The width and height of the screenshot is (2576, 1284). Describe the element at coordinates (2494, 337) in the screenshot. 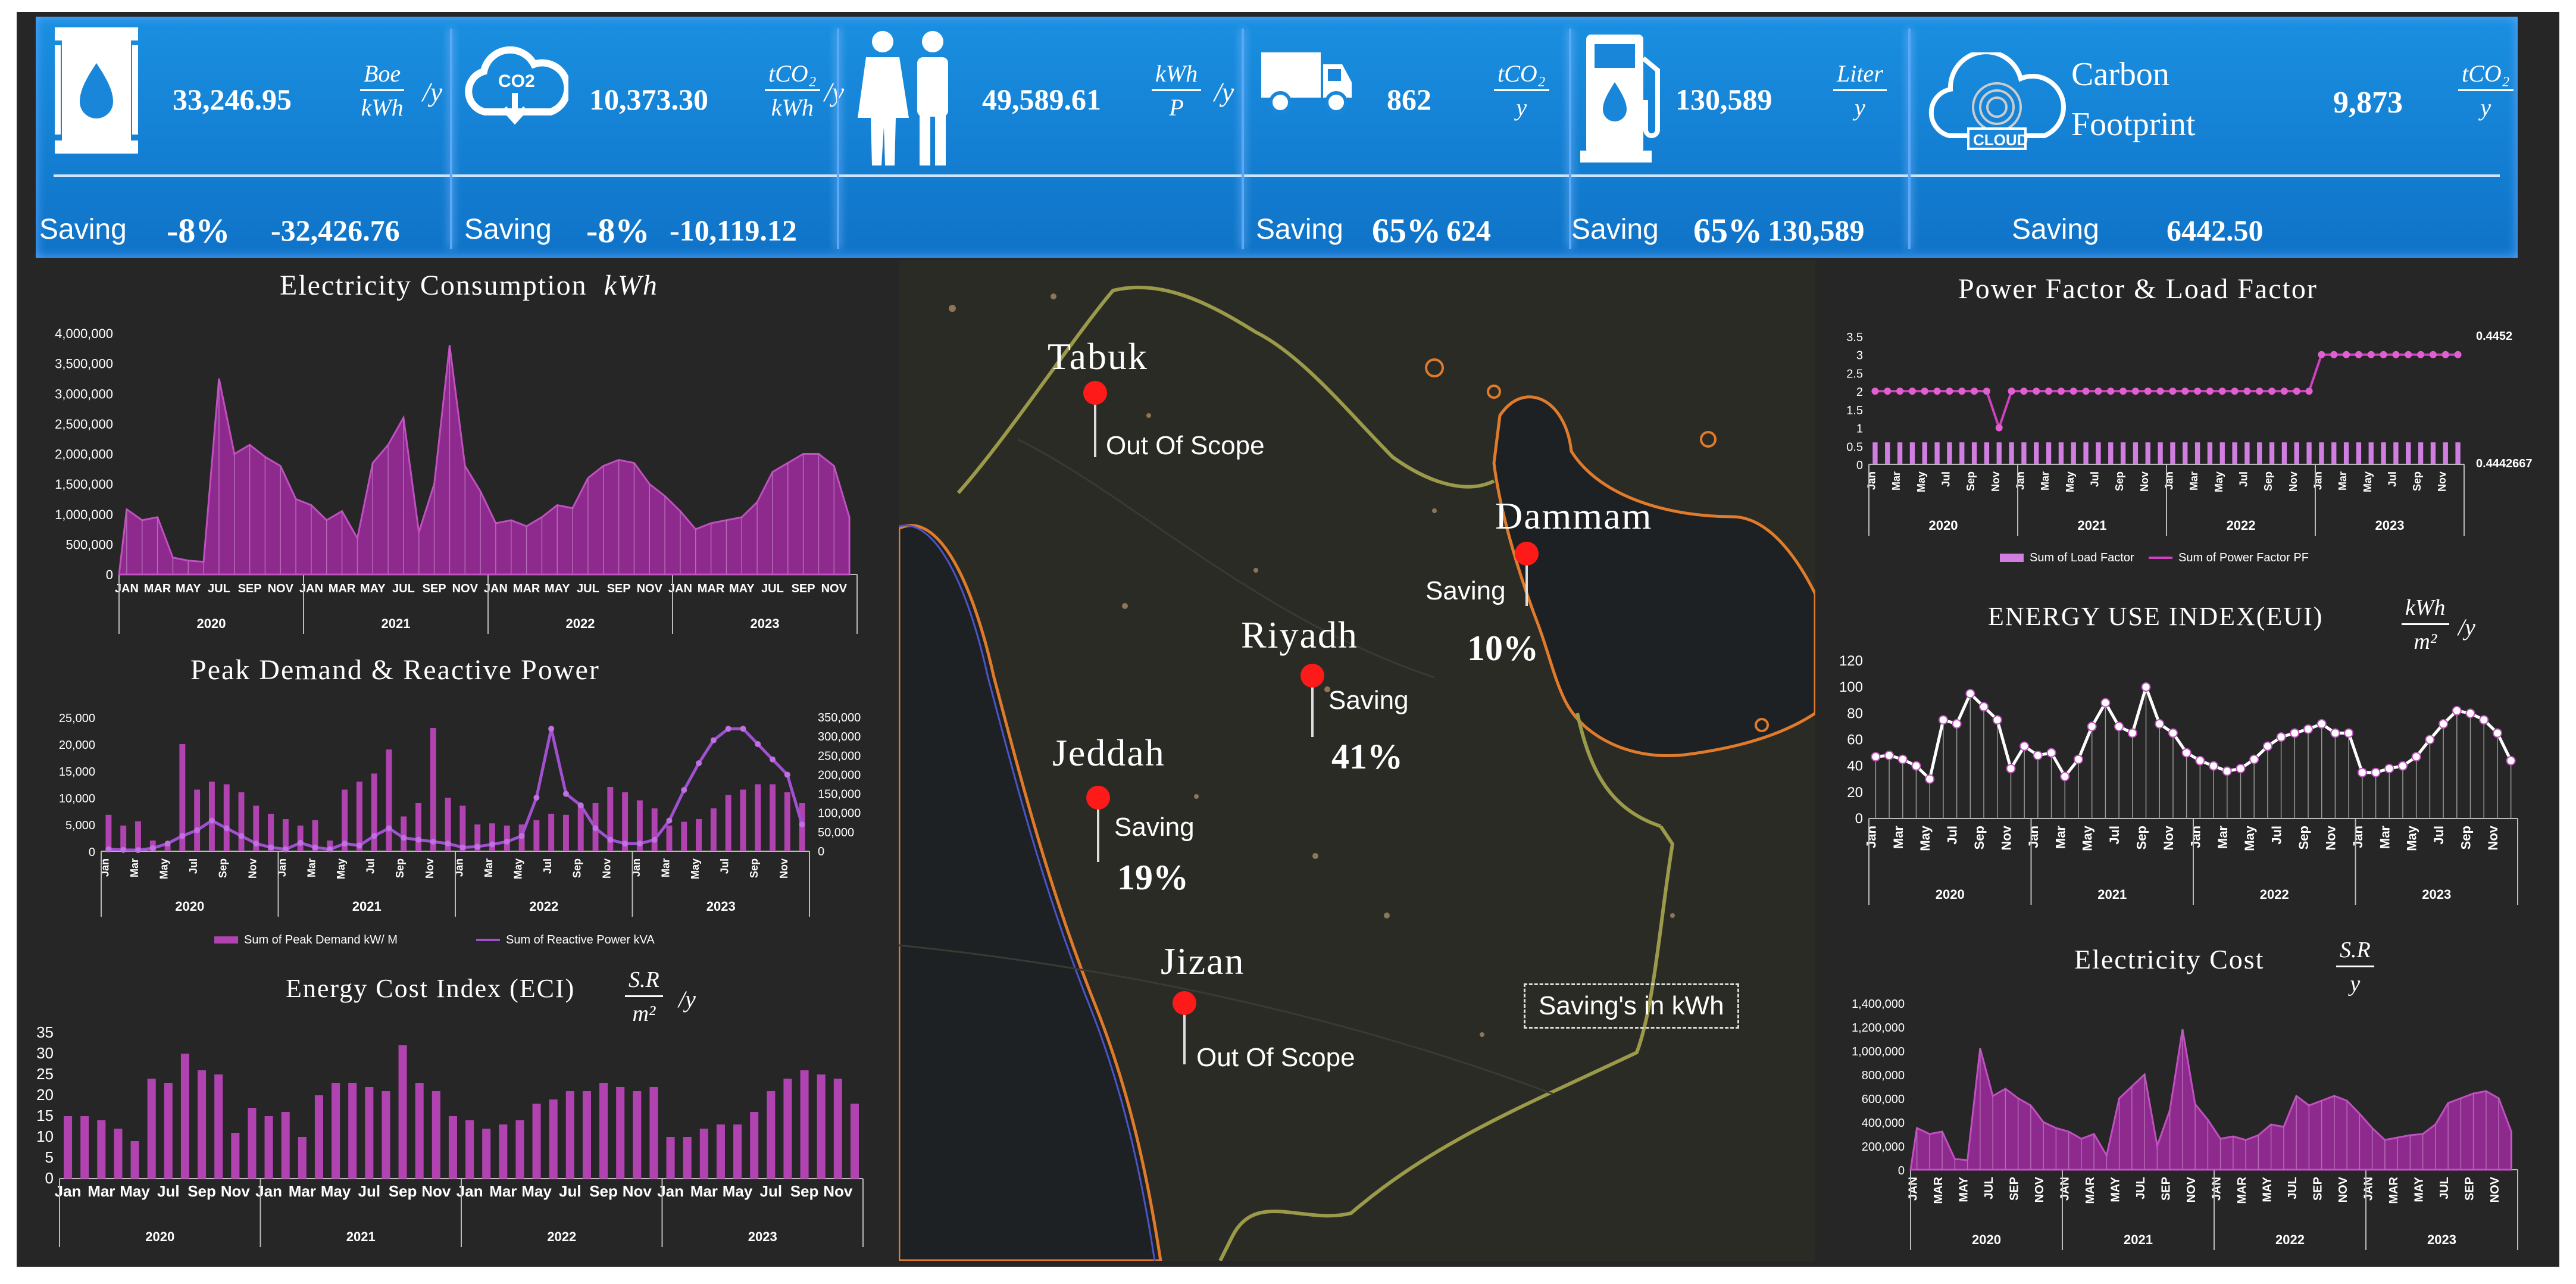

I see `right-label-top: 0.4452` at that location.